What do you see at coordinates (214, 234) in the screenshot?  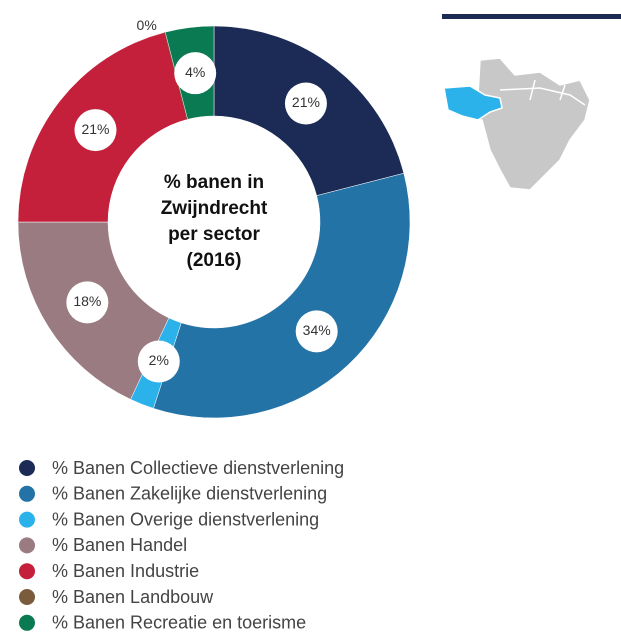 I see `center-title: per sector` at bounding box center [214, 234].